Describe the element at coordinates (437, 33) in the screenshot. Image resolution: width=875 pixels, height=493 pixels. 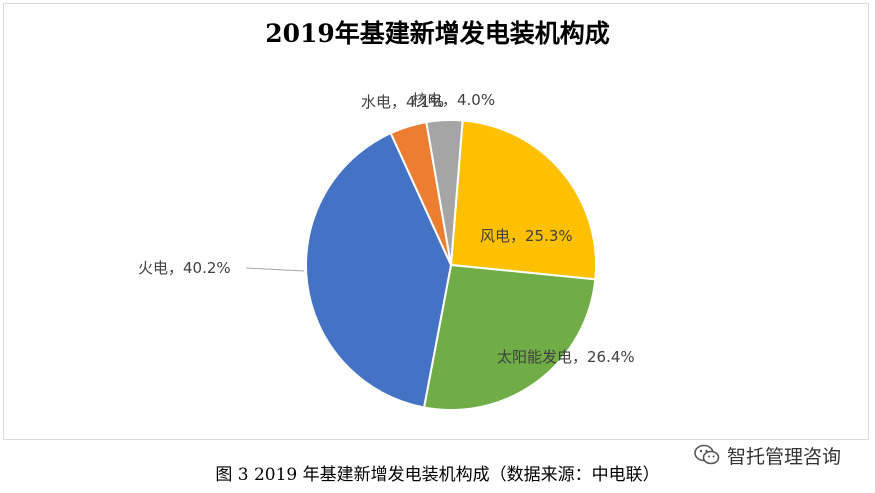
I see `chart-title: 2019年基建新增发电装机构成` at that location.